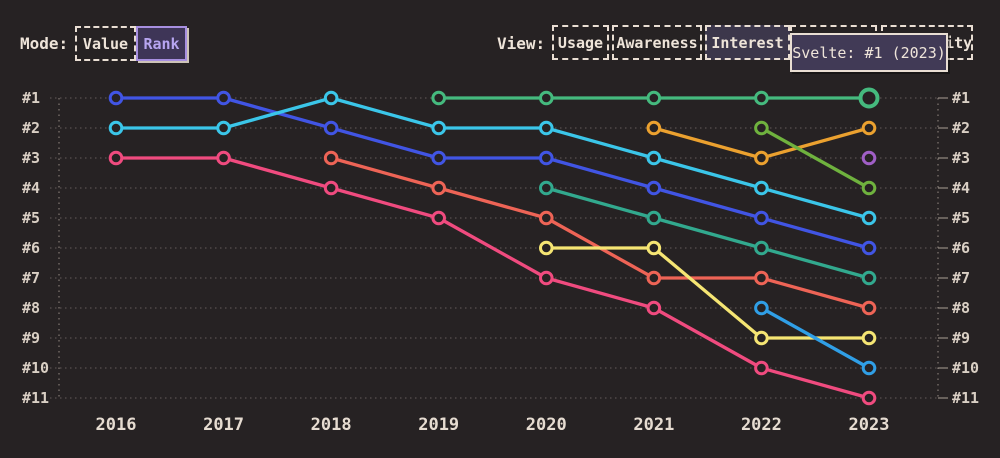 The width and height of the screenshot is (1000, 458). What do you see at coordinates (961, 128) in the screenshot?
I see `rank-label-right: #2` at bounding box center [961, 128].